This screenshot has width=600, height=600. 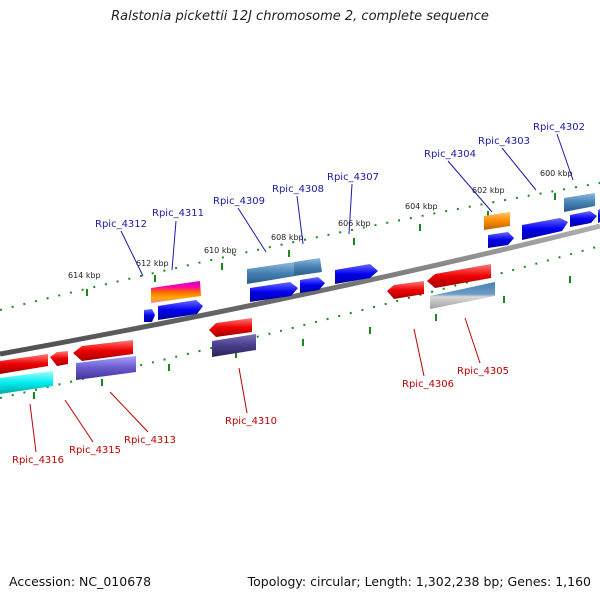 I want to click on kbp-label-600: 600 kbp, so click(x=556, y=173).